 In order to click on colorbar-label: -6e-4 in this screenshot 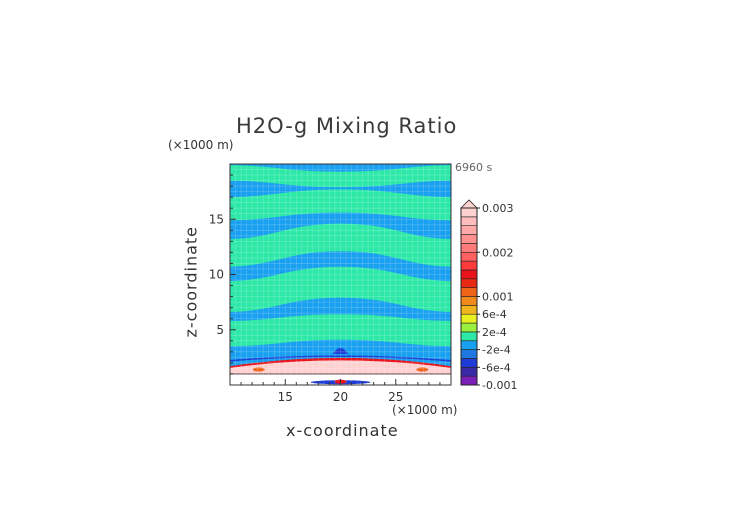, I will do `click(496, 367)`.